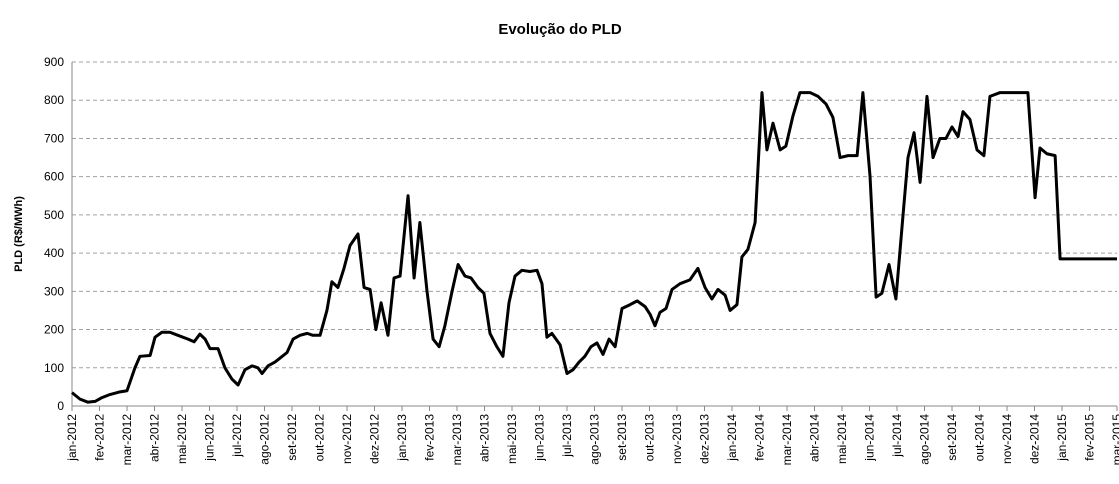 The width and height of the screenshot is (1119, 484). Describe the element at coordinates (457, 440) in the screenshot. I see `x-tick-label: mar-2013` at that location.